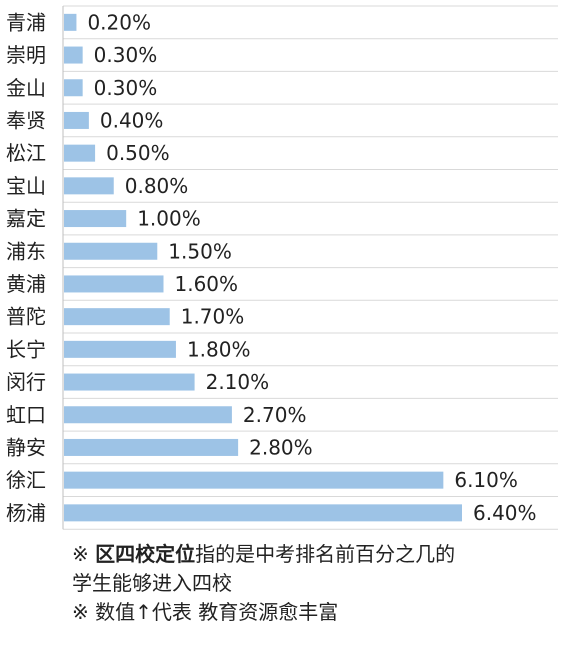  I want to click on data-label: 2.70%, so click(275, 415).